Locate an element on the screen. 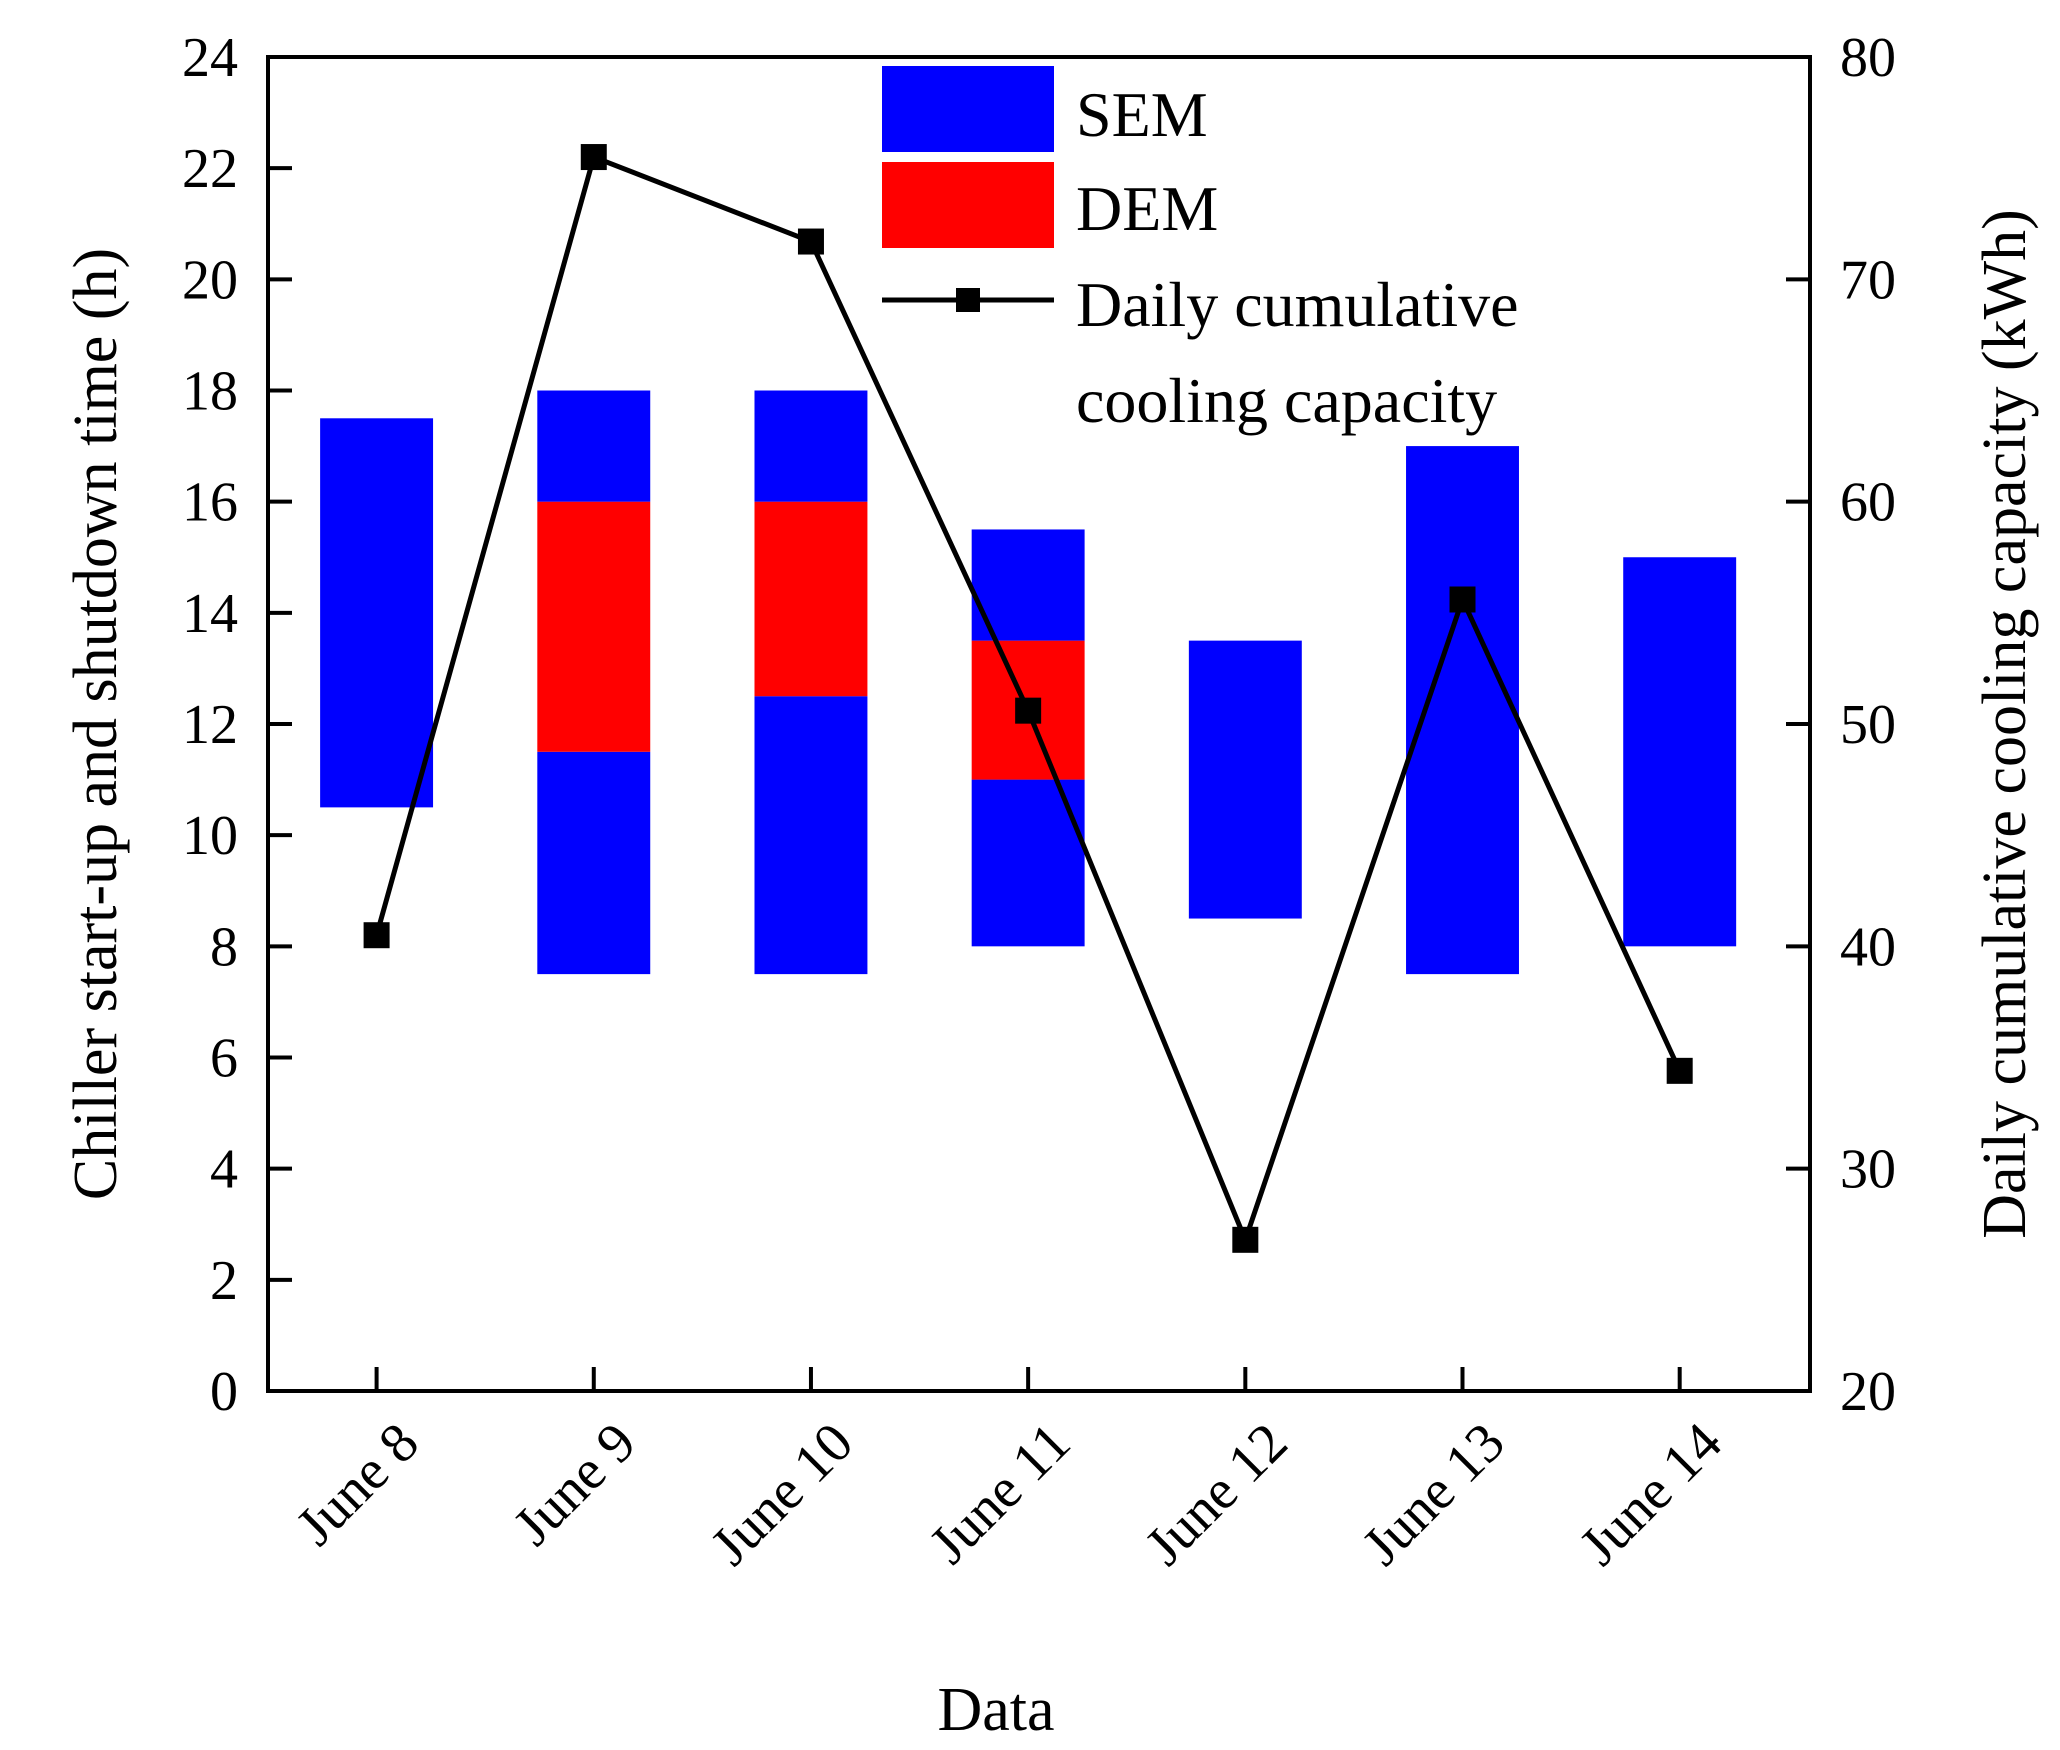  y-left-tick-label-14: 14 is located at coordinates (210, 614).